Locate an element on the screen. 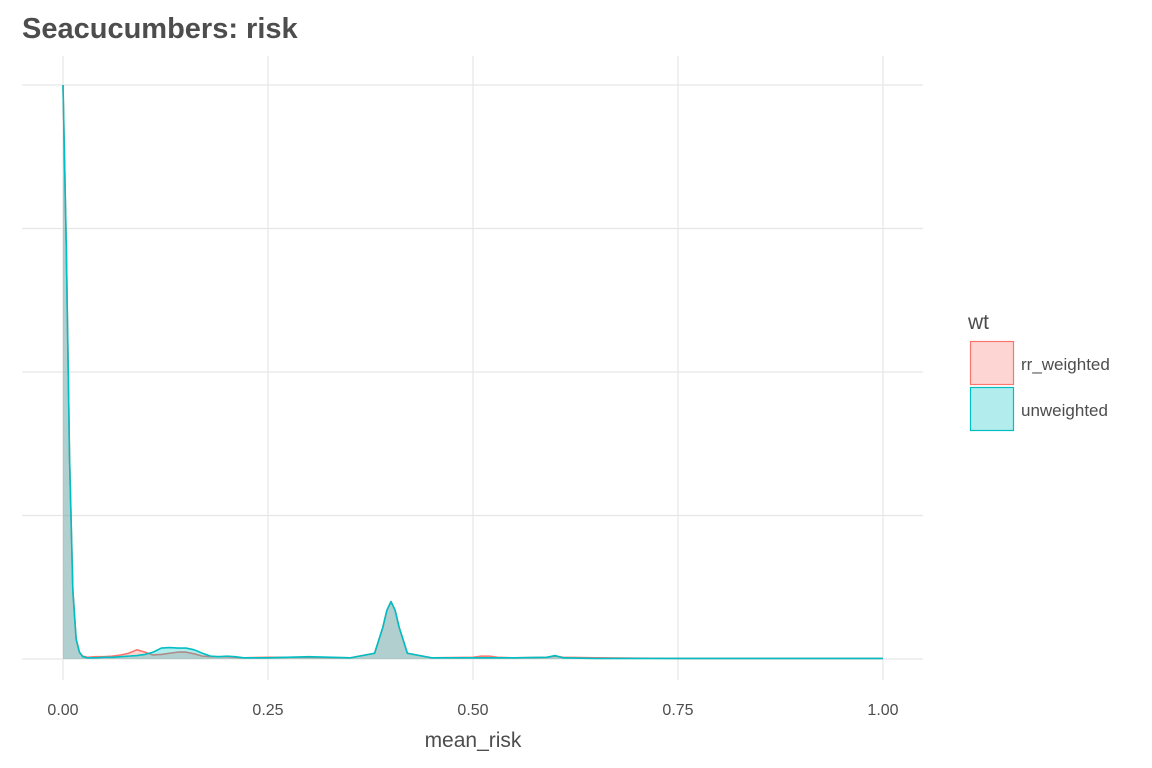 The width and height of the screenshot is (1152, 768). legend-label-unweighted: unweighted is located at coordinates (1064, 410).